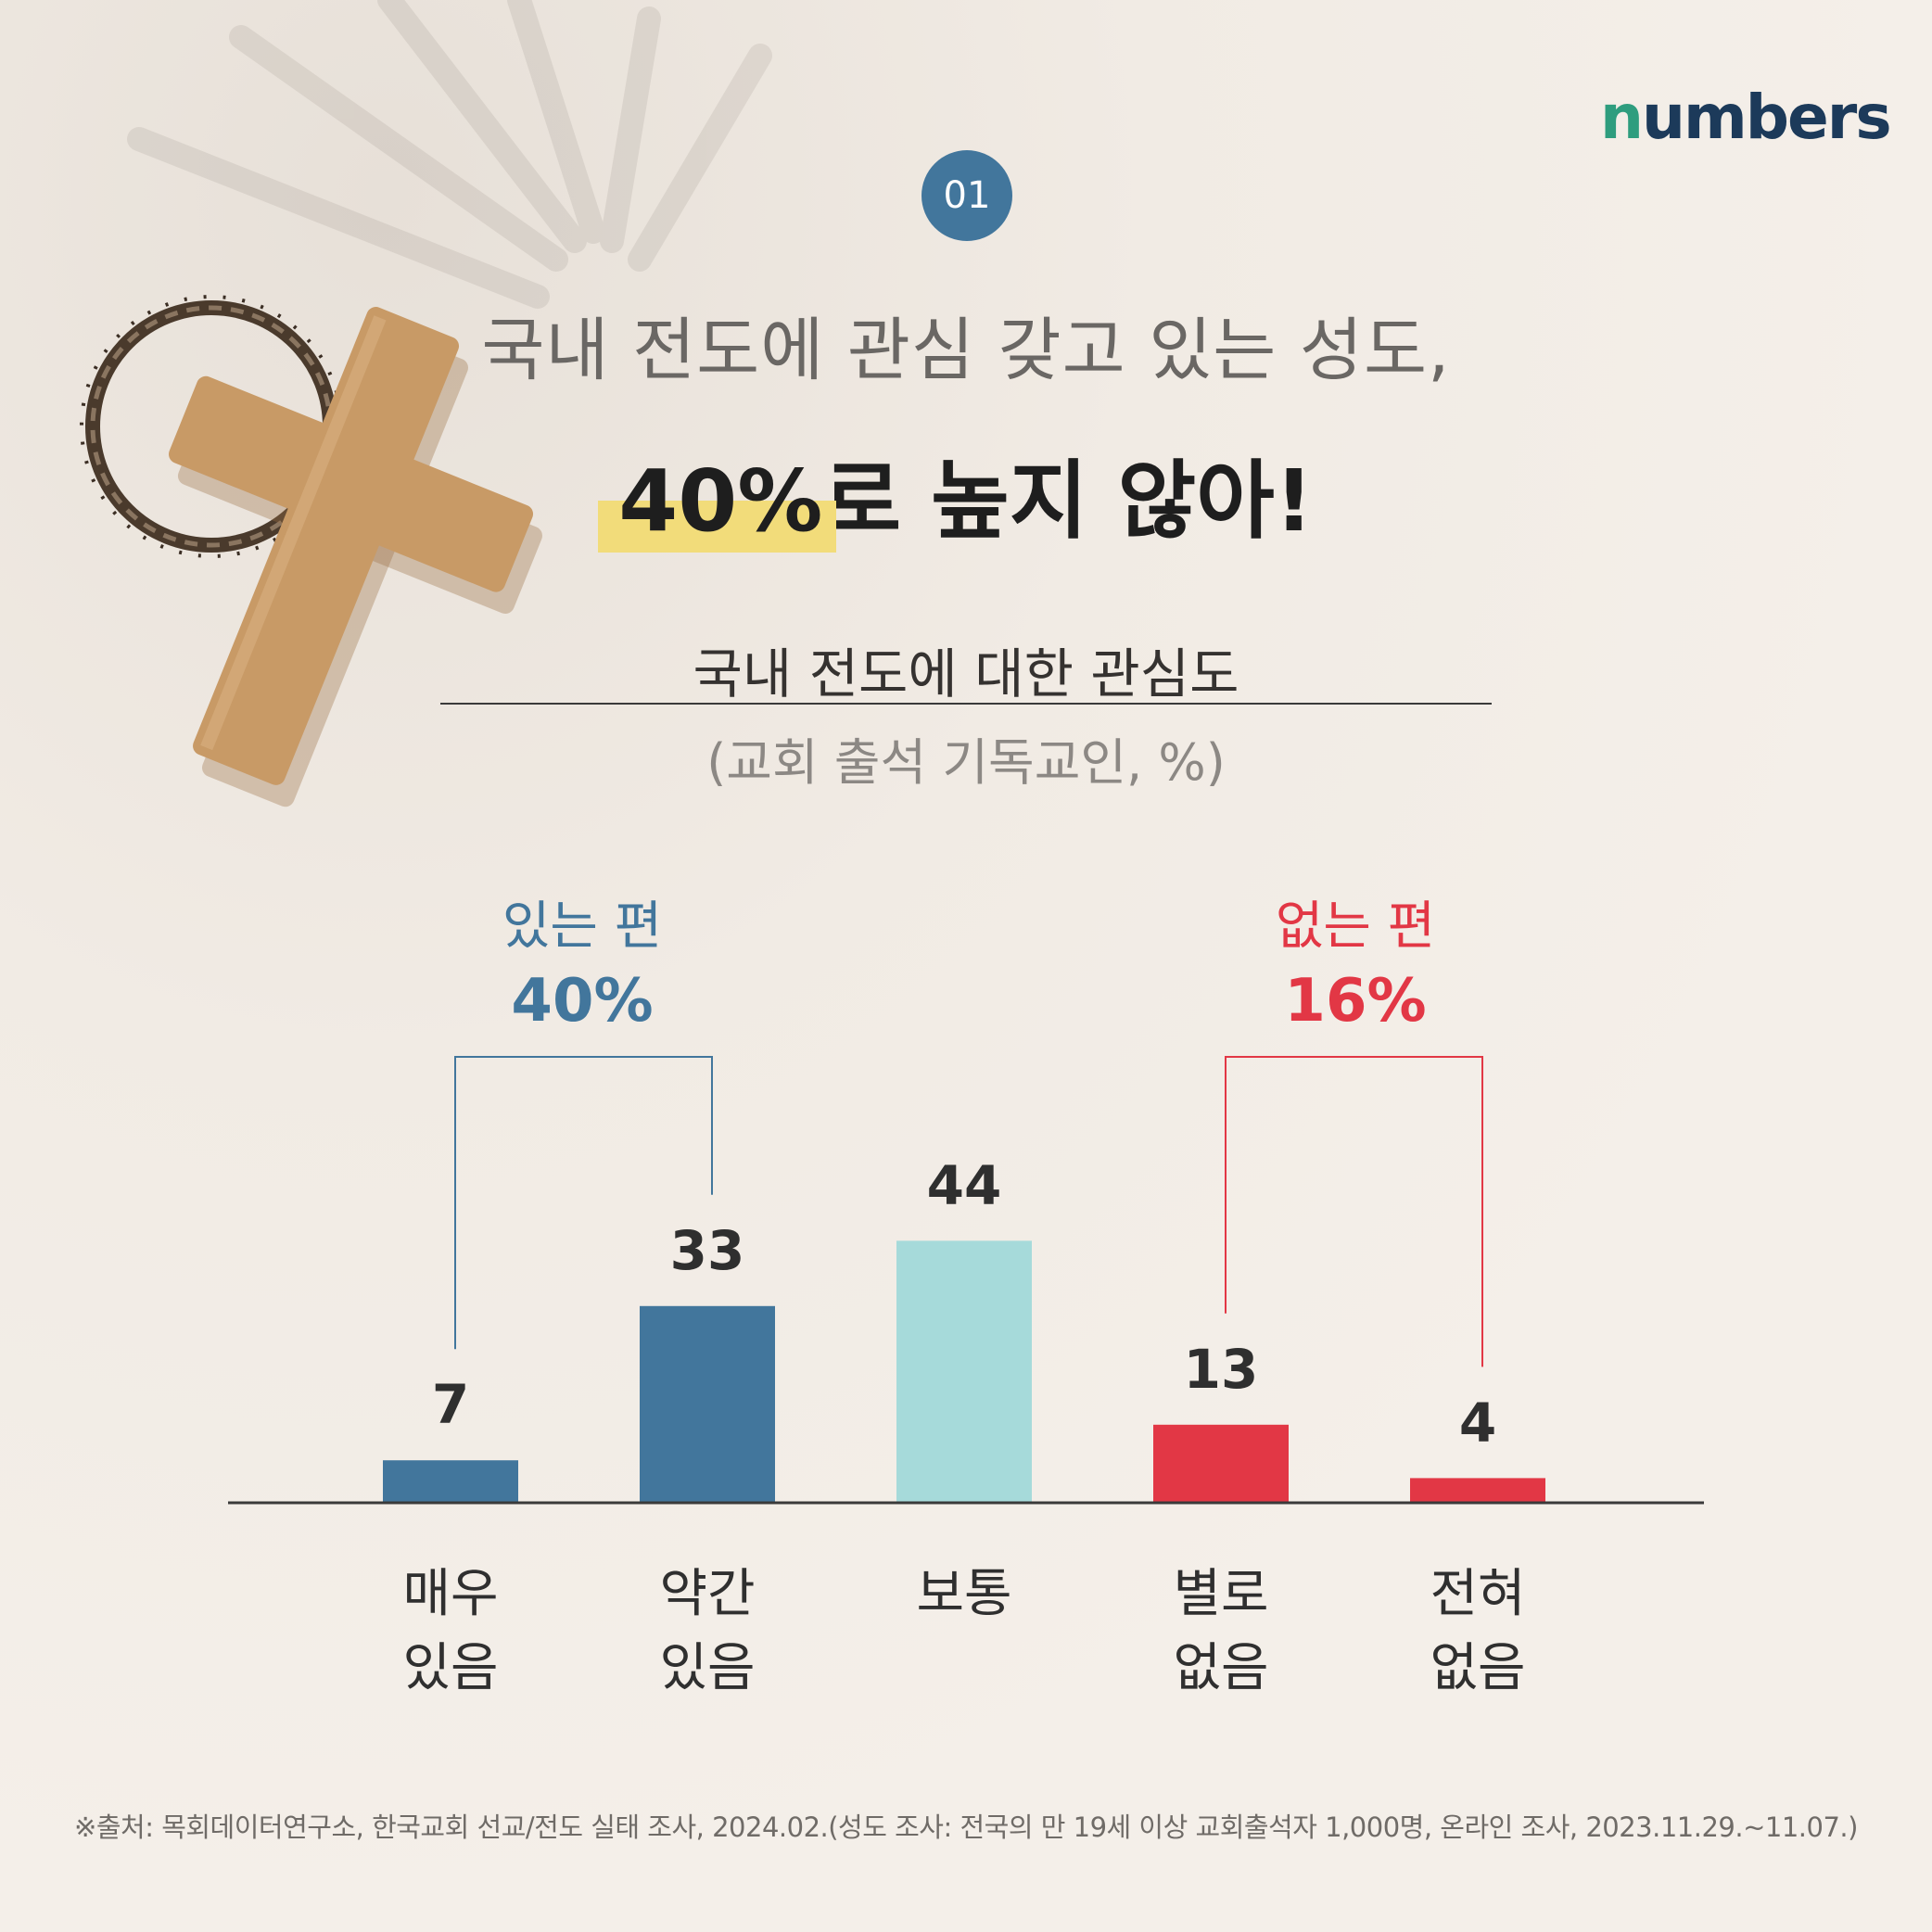  Describe the element at coordinates (1477, 1594) in the screenshot. I see `category-label-4-0: 전혀` at that location.